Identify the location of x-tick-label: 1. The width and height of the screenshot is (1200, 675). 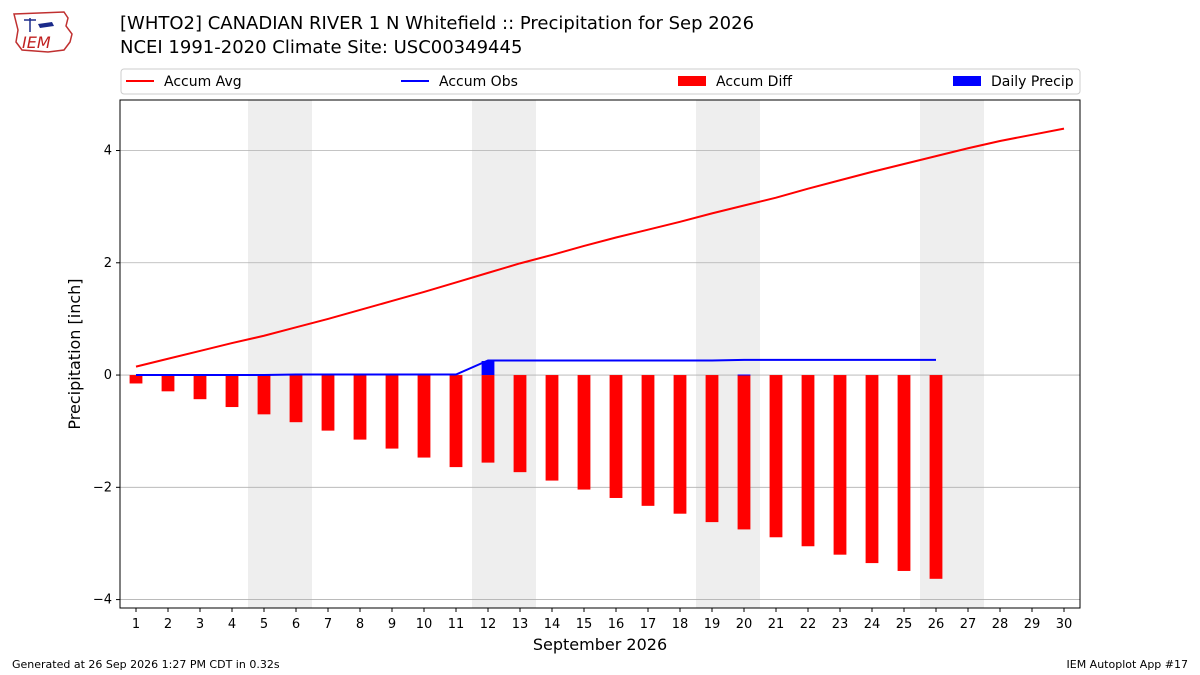
(136, 624).